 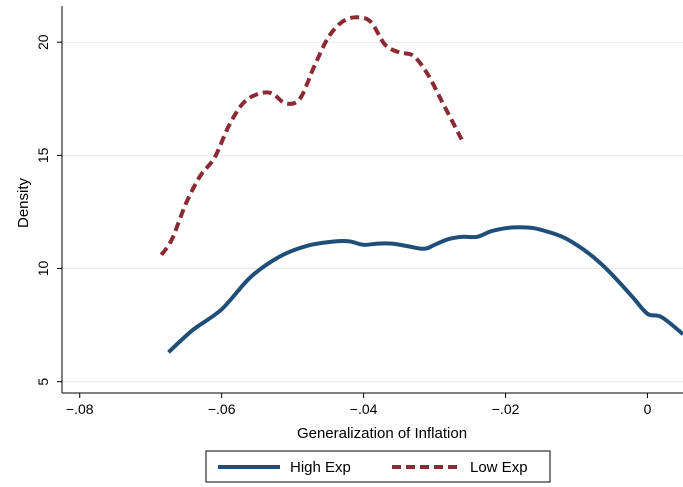 What do you see at coordinates (382, 433) in the screenshot?
I see `x-axis-title: Generalization of Inflation` at bounding box center [382, 433].